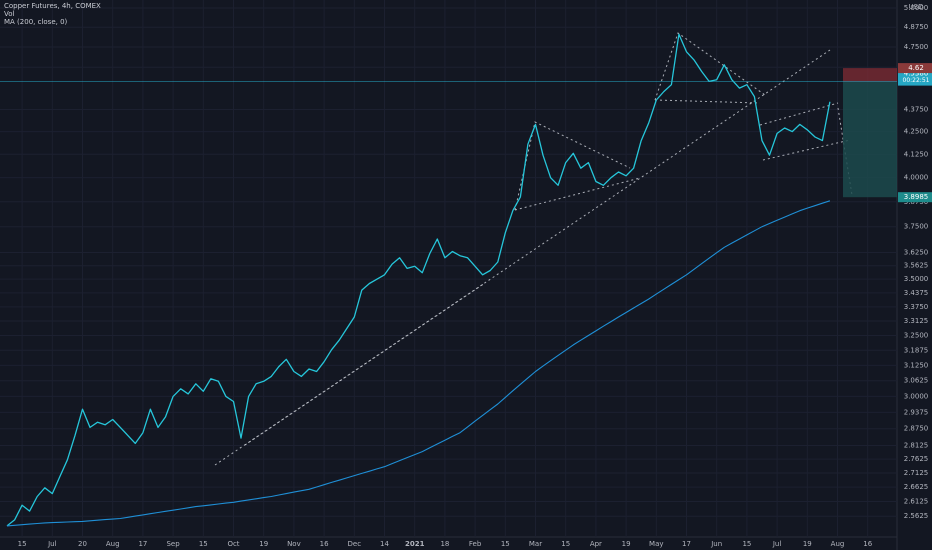 This screenshot has height=550, width=932. I want to click on indicator-label: Vol, so click(9, 14).